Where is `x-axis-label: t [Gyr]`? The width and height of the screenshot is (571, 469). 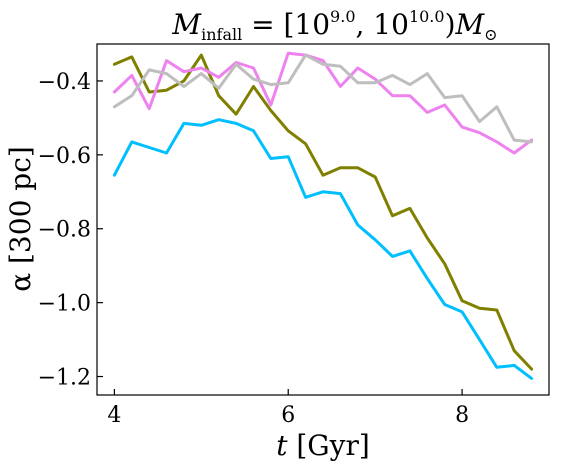
x-axis-label: t [Gyr] is located at coordinates (323, 445).